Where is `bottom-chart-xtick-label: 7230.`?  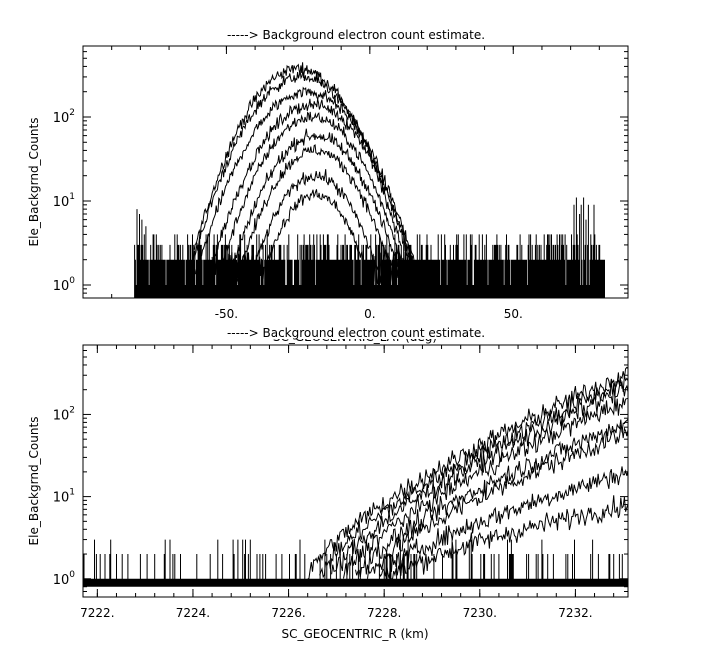 bottom-chart-xtick-label: 7230. is located at coordinates (480, 613).